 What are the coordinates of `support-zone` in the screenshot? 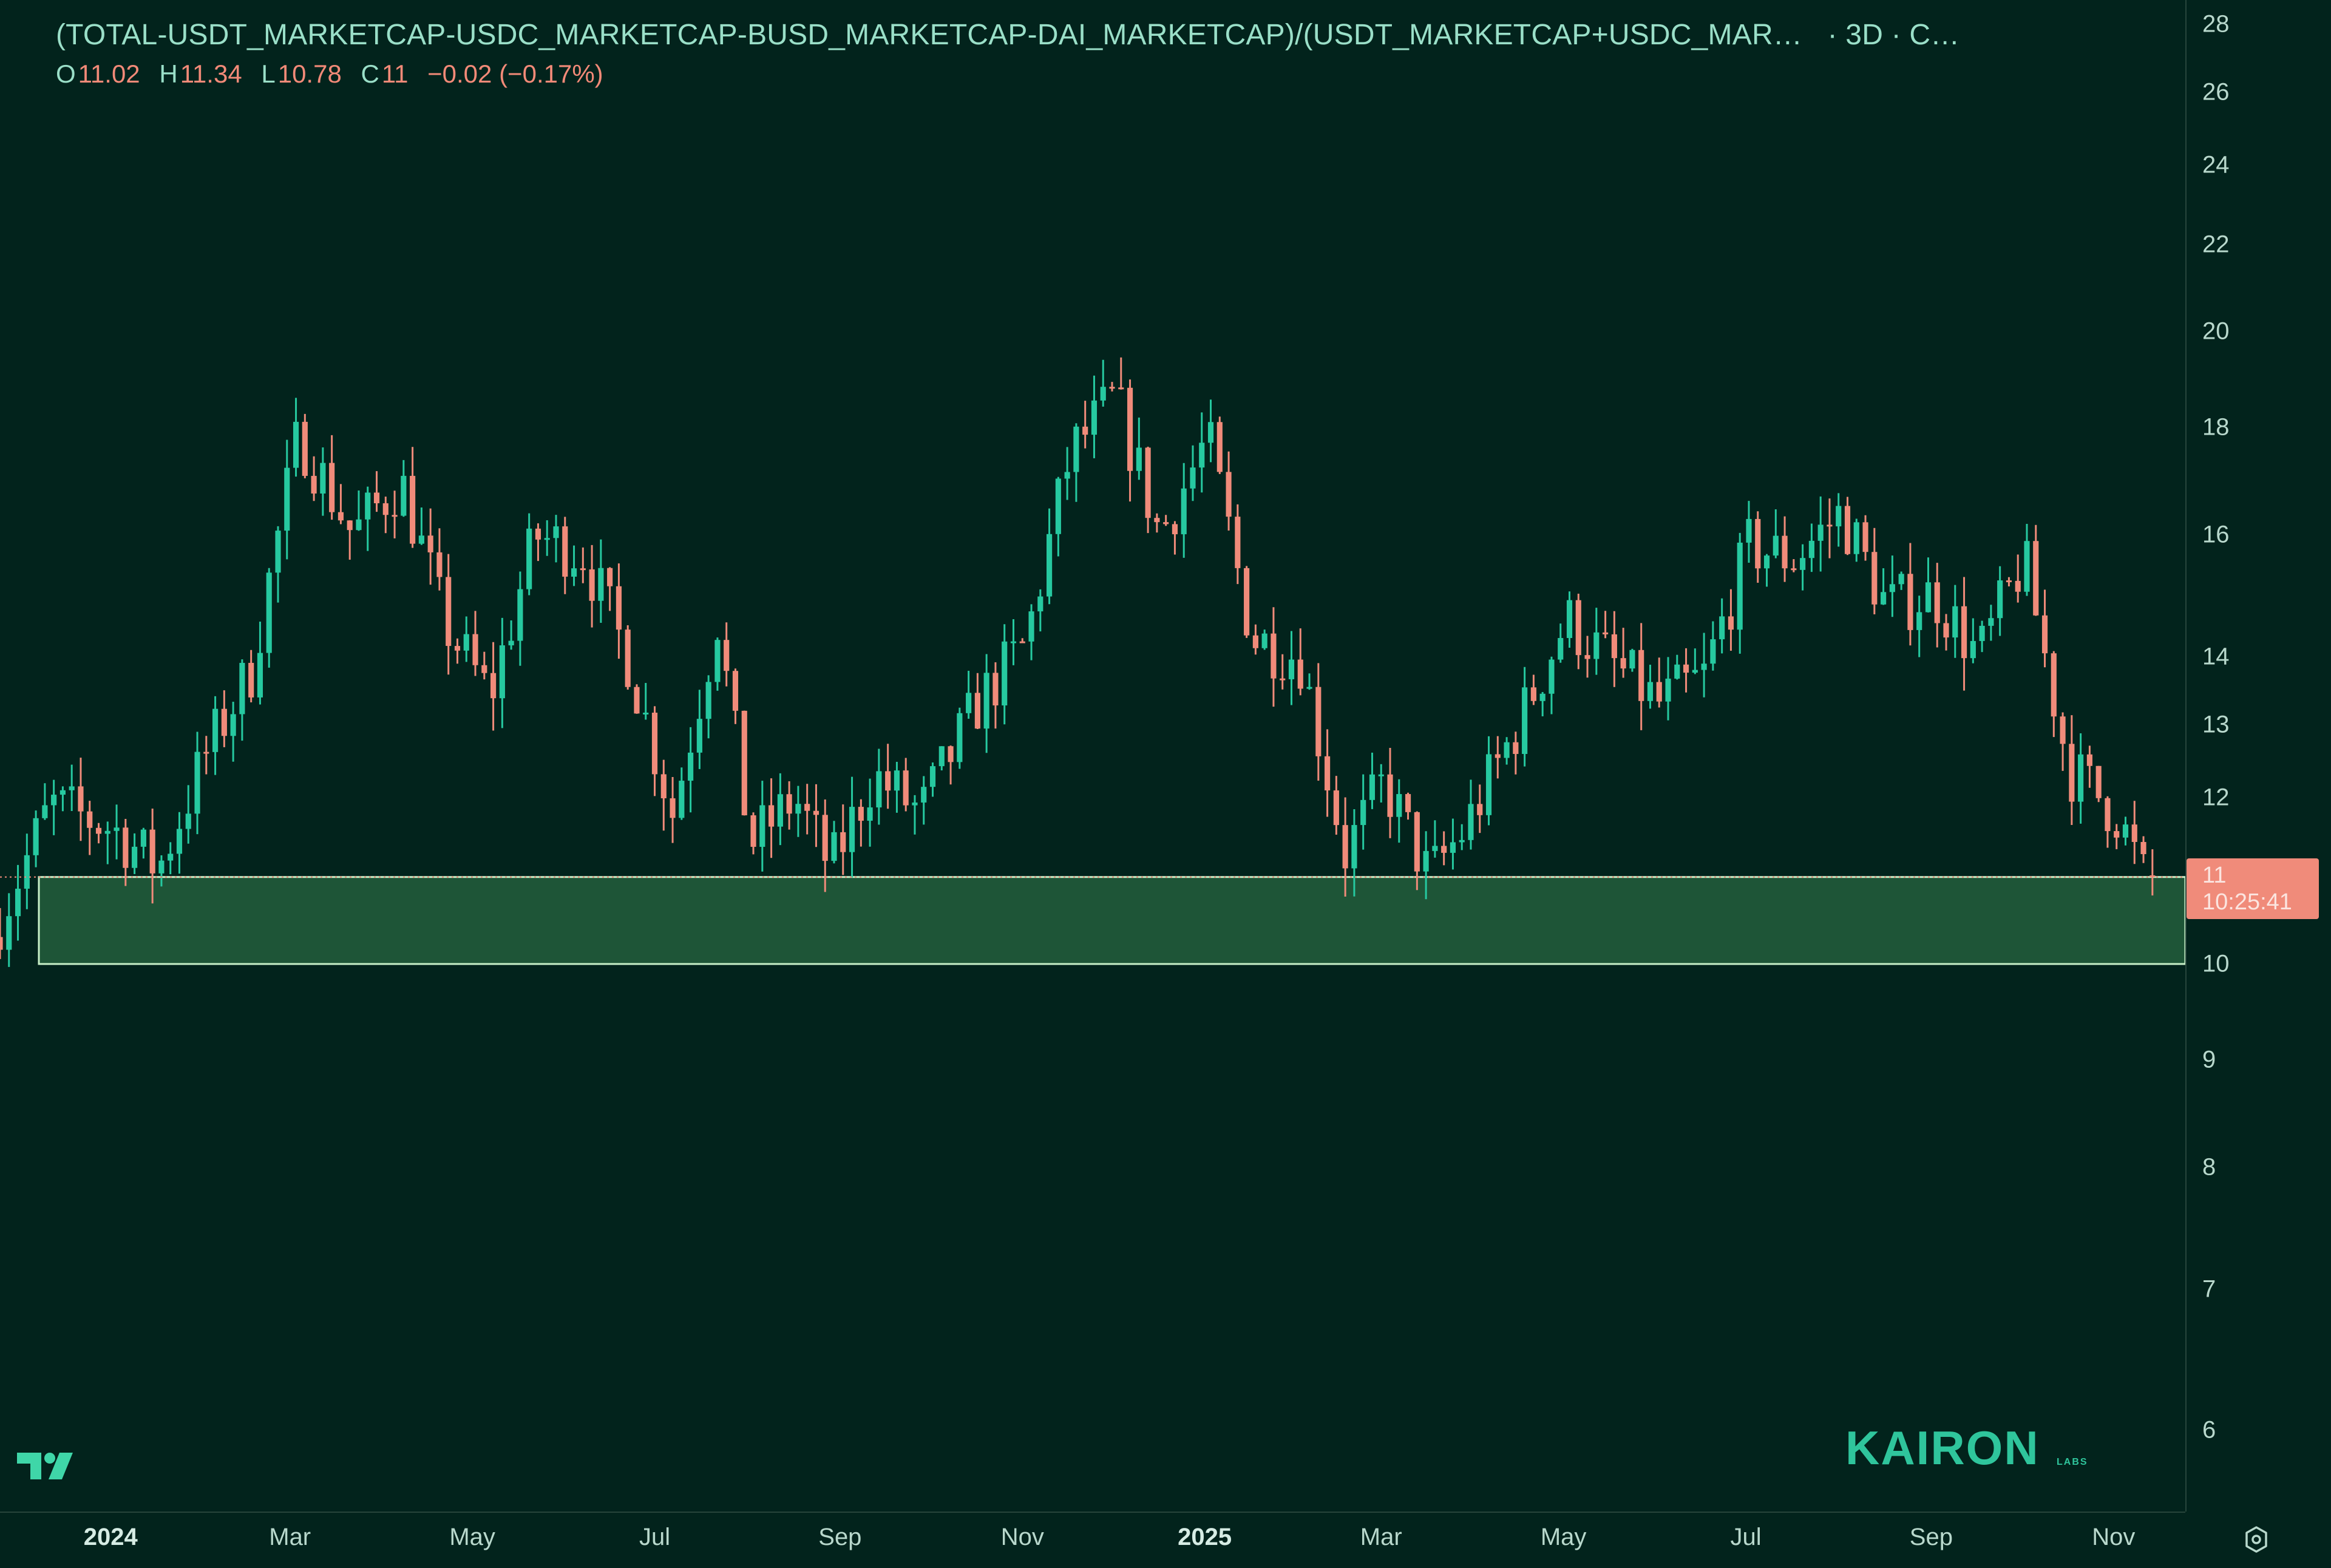 It's located at (1112, 920).